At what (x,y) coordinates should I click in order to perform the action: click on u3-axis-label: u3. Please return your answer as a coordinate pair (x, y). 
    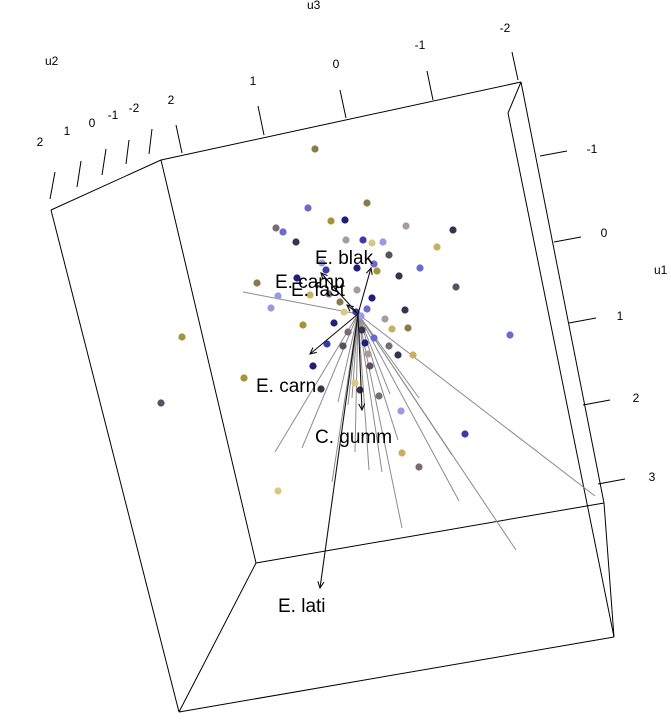
    Looking at the image, I should click on (314, 6).